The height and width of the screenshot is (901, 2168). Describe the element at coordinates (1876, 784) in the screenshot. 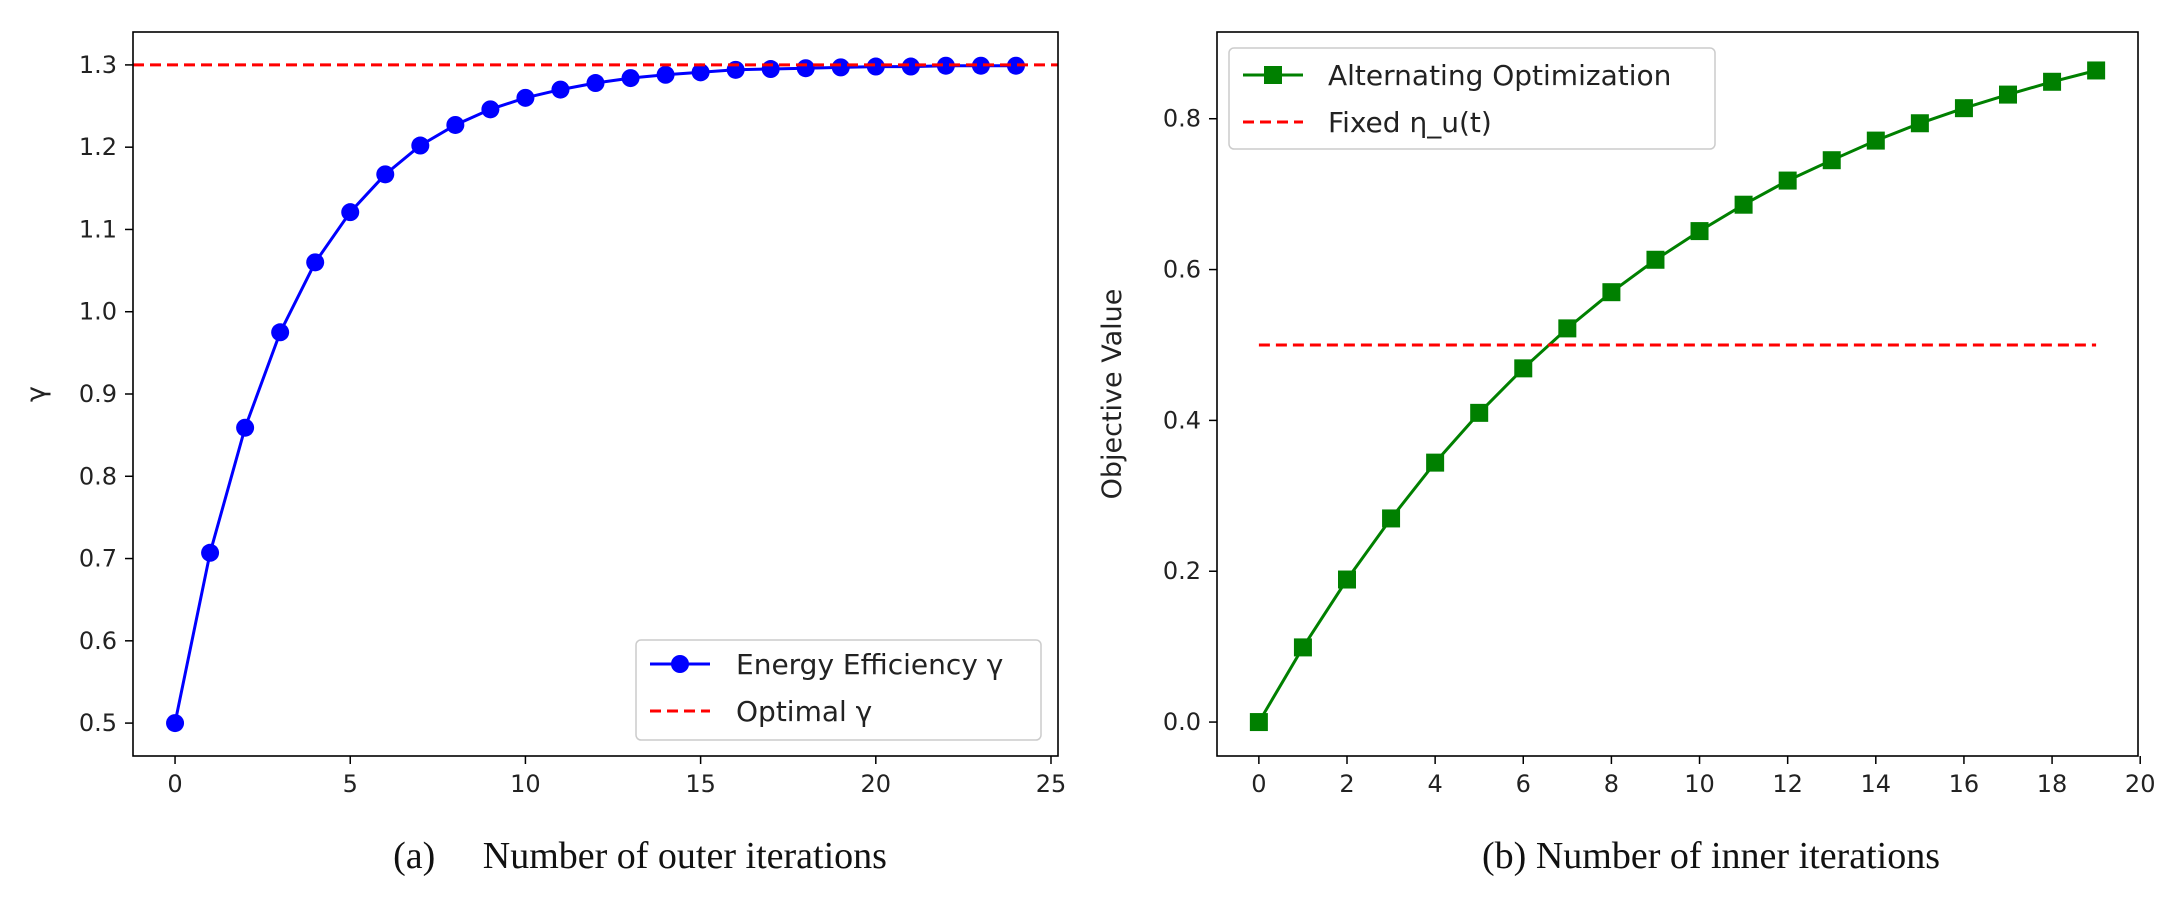

I see `chart-b-x-tick-label: 14` at that location.